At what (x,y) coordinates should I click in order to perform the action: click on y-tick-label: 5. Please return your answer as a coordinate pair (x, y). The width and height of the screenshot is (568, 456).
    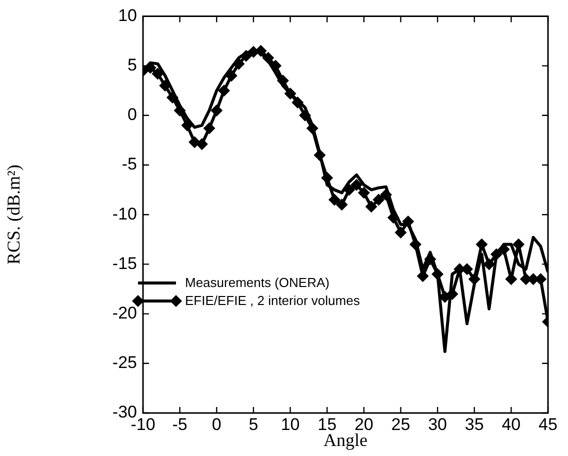
    Looking at the image, I should click on (132, 64).